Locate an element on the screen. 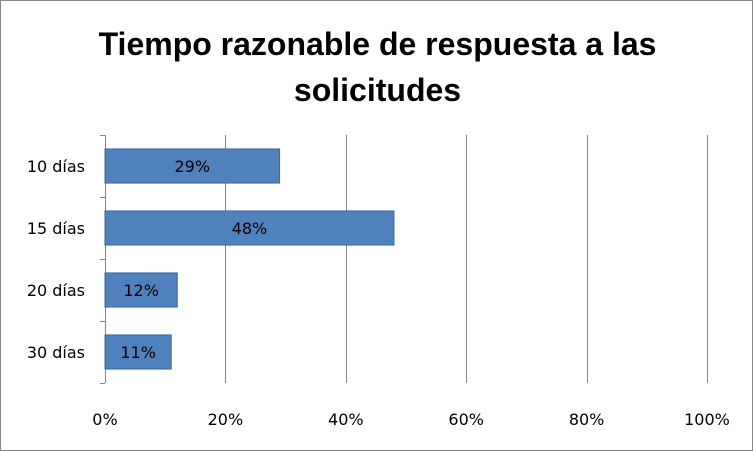  chart-title-line-1: Tiempo razonable de respuesta a las is located at coordinates (377, 44).